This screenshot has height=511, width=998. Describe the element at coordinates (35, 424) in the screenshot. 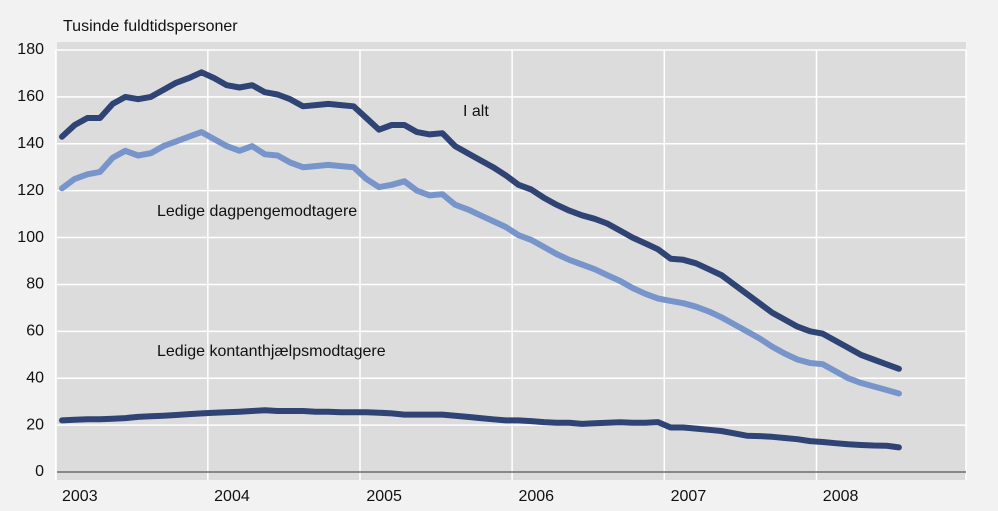

I see `y-tick-label: 20` at that location.